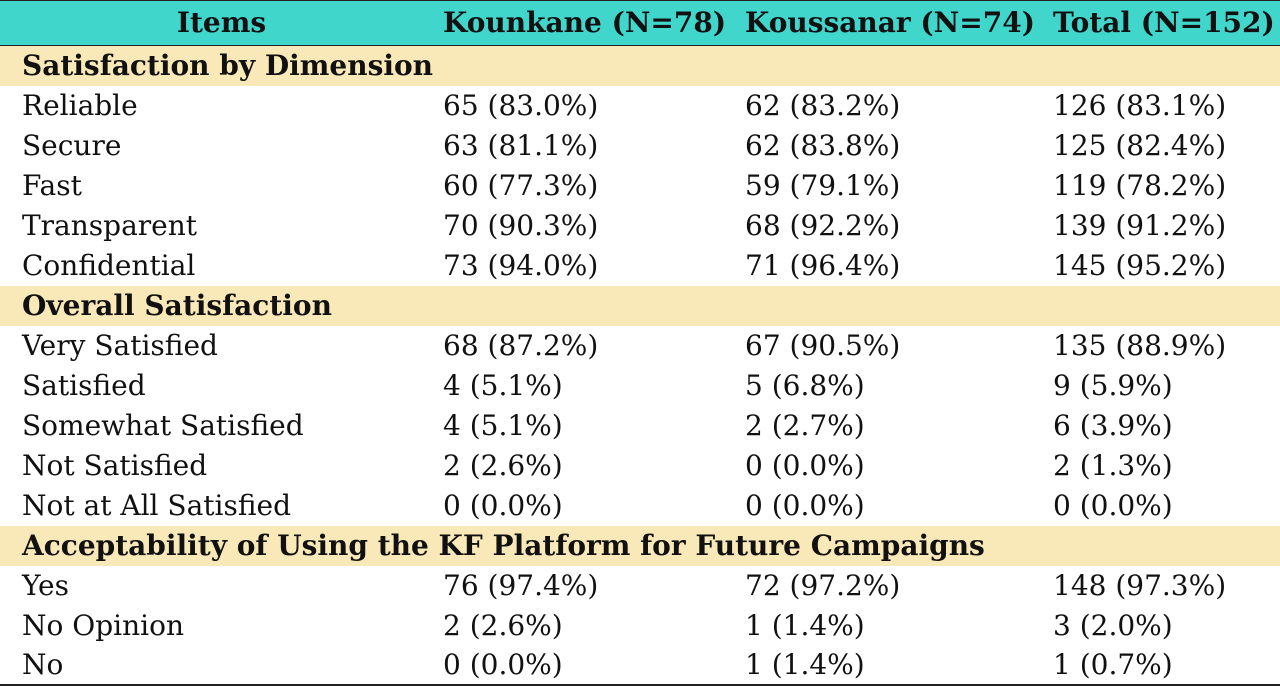  What do you see at coordinates (1113, 505) in the screenshot?
I see `total-cell: 0 (0.0%)` at bounding box center [1113, 505].